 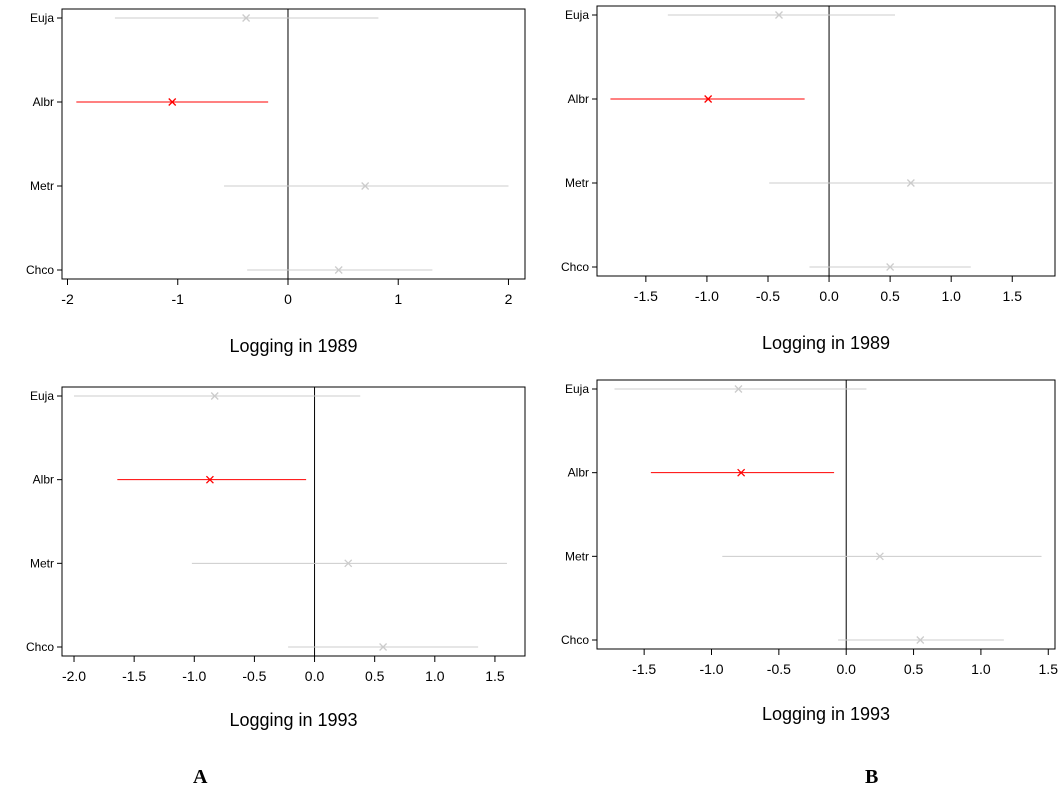 I want to click on x-tick-label: 2, so click(x=509, y=299).